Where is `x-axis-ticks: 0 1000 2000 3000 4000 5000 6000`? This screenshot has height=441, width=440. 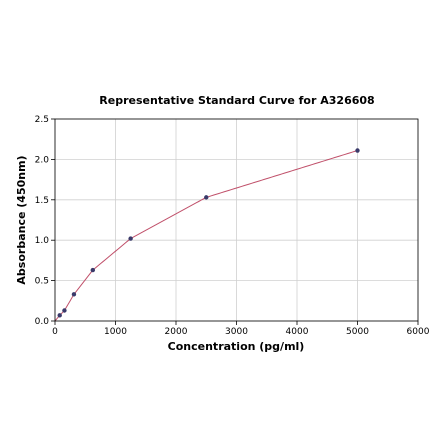
x-axis-ticks: 0 1000 2000 3000 4000 5000 6000 is located at coordinates (241, 329).